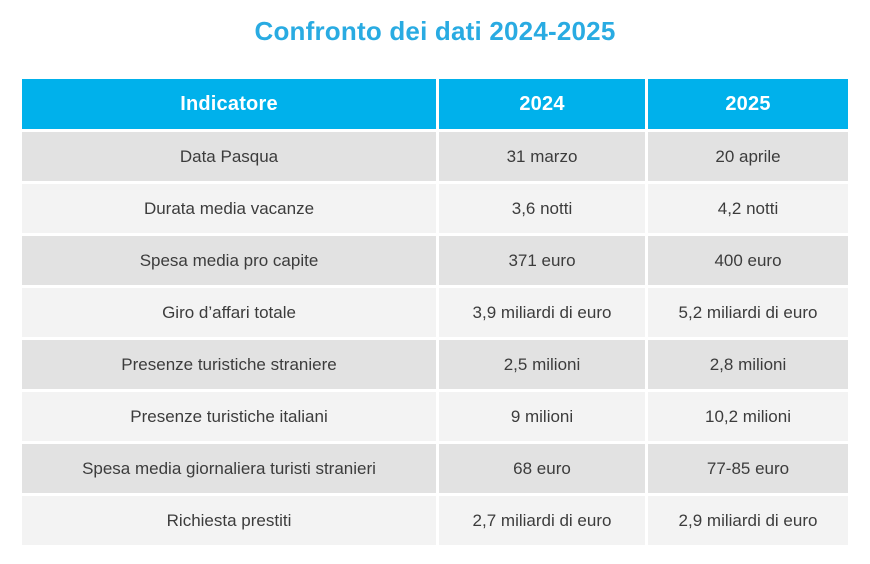 This screenshot has height=564, width=870. What do you see at coordinates (229, 312) in the screenshot?
I see `row-label: Giro d’affari totale` at bounding box center [229, 312].